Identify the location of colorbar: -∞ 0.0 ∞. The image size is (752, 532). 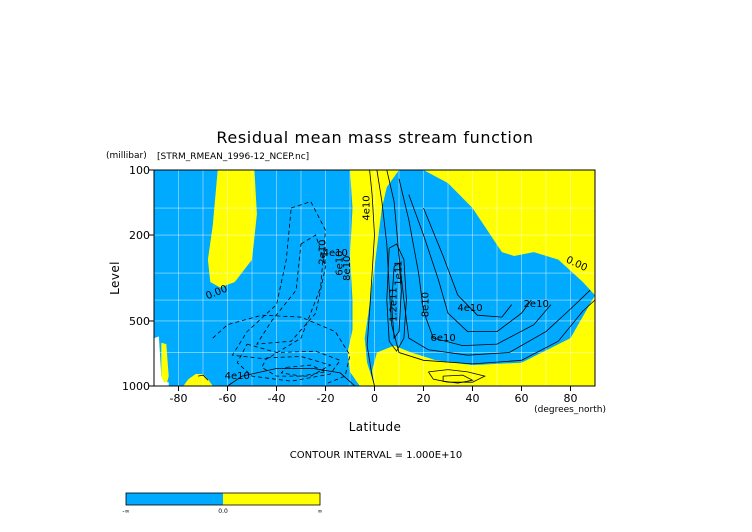
(222, 503).